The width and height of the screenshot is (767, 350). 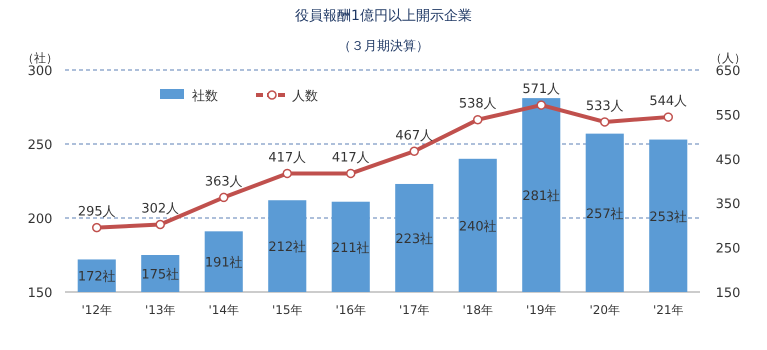 I want to click on data-label: 533人, so click(x=605, y=106).